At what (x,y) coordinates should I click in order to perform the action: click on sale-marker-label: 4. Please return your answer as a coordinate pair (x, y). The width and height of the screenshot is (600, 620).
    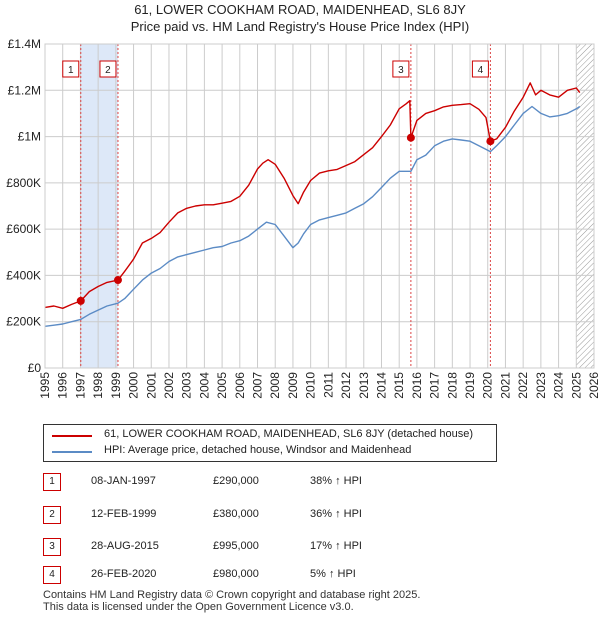
    Looking at the image, I should click on (481, 70).